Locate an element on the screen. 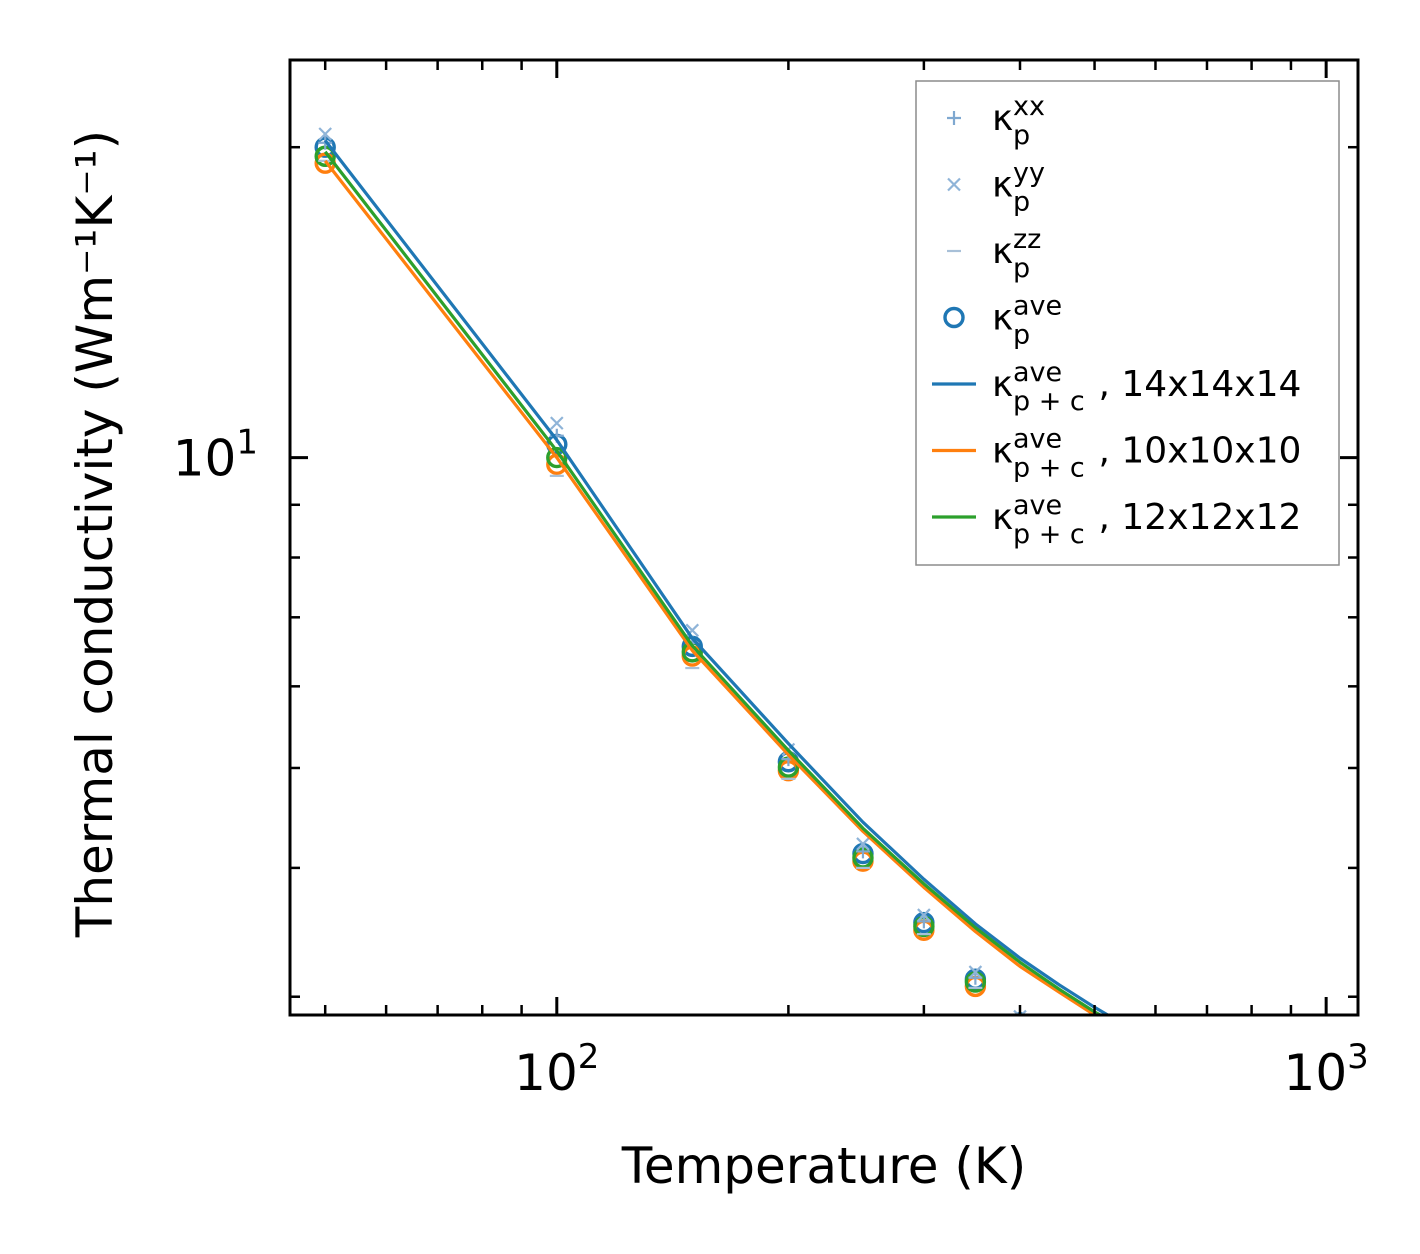 This screenshot has height=1254, width=1420. legend-label: κave p is located at coordinates (1027, 321).